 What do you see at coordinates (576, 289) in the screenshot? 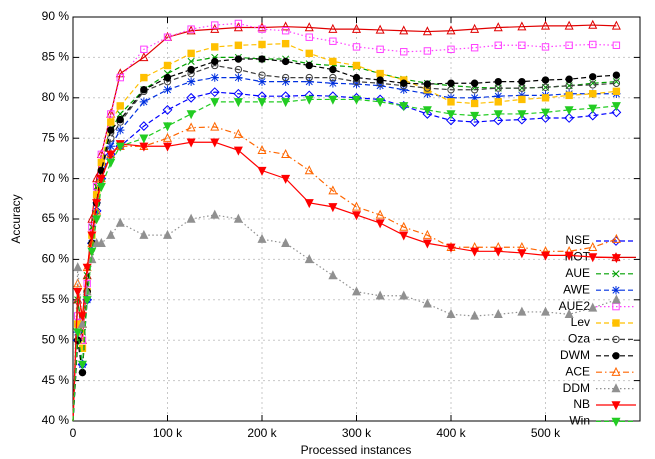
I see `legend-label: AWE` at bounding box center [576, 289].